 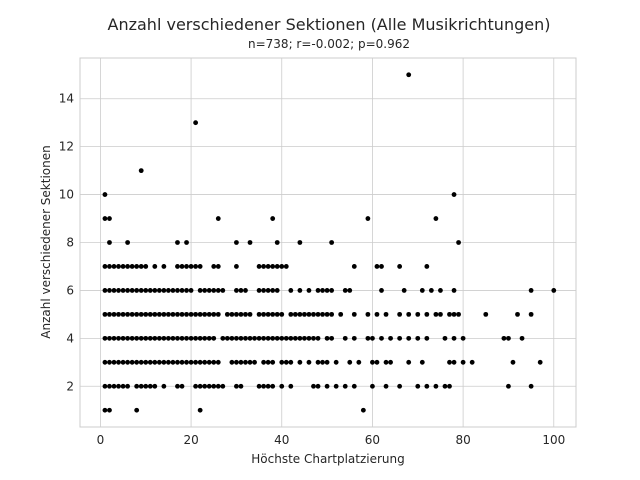 I want to click on y-tick-label: 8, so click(x=70, y=243).